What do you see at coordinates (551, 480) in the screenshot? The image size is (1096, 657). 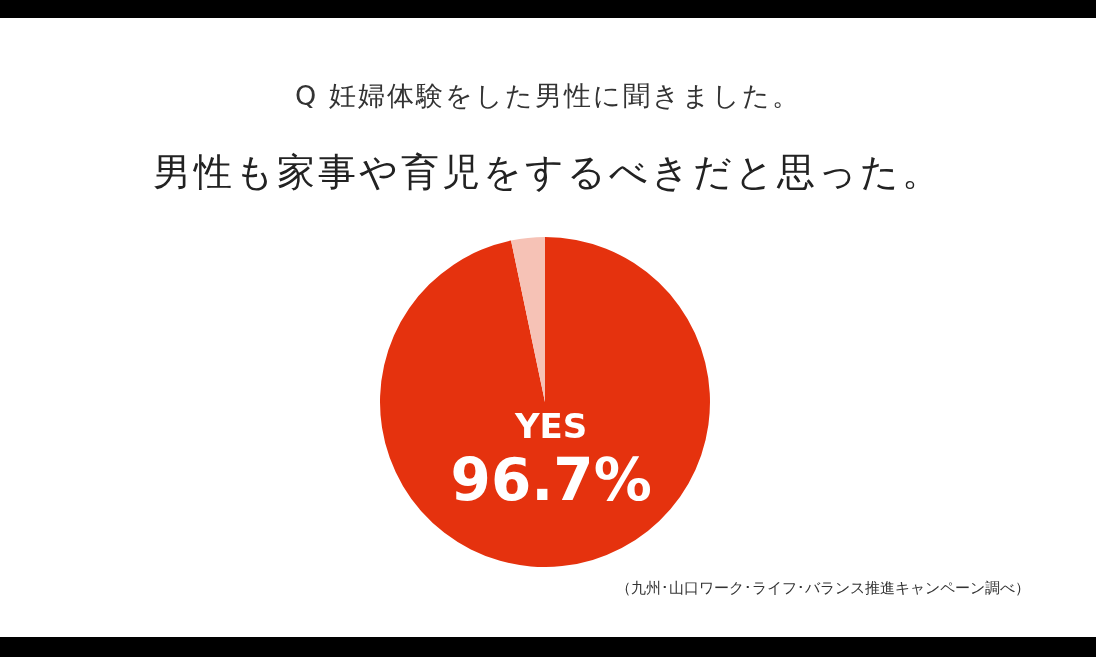 I see `data-label: 96.7%` at bounding box center [551, 480].